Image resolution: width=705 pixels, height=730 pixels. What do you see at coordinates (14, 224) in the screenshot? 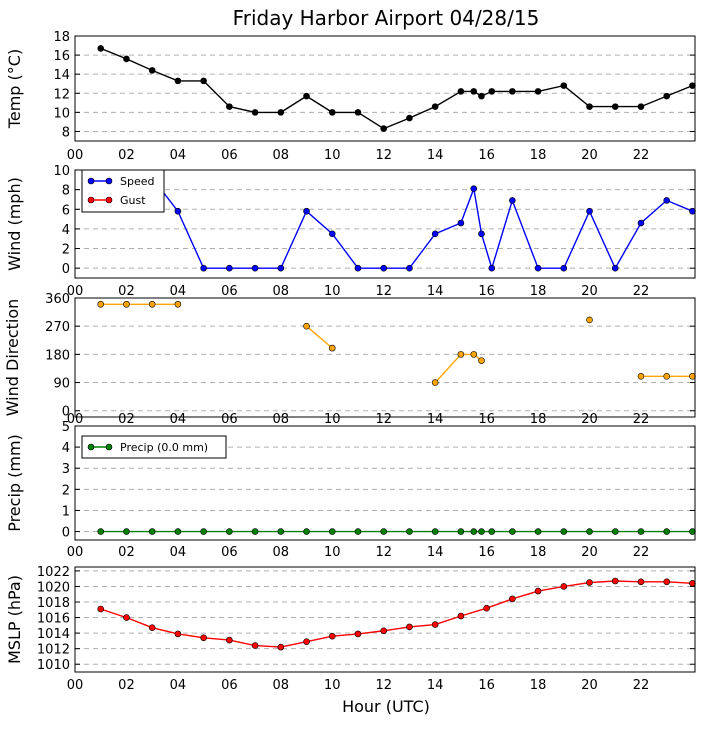
I see `y-axis-label: Wind (mph)` at bounding box center [14, 224].